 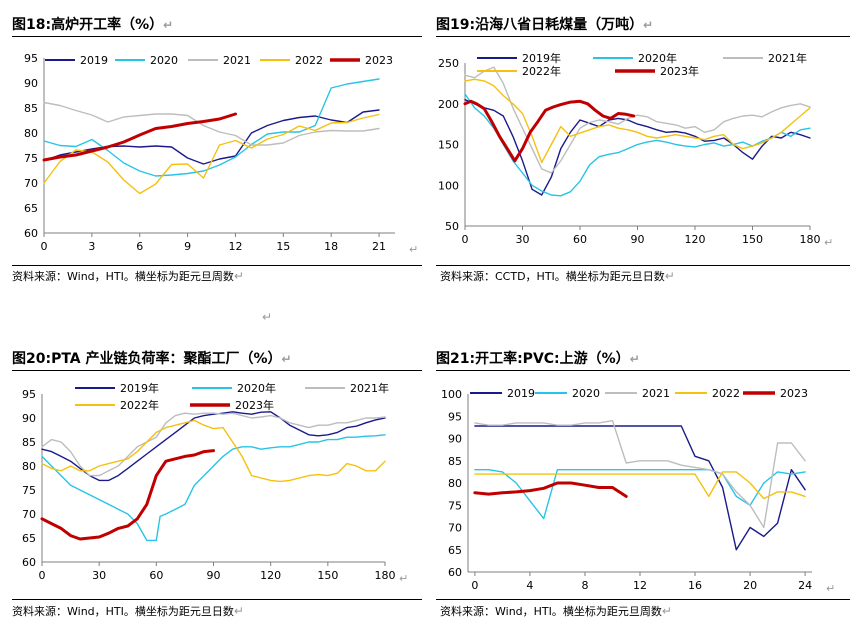 What do you see at coordinates (750, 585) in the screenshot?
I see `x-tick-label: 20` at bounding box center [750, 585].